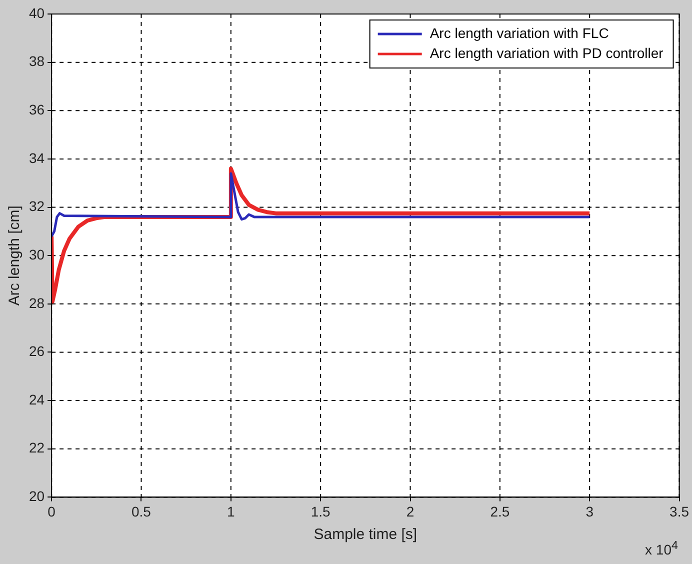 Image resolution: width=692 pixels, height=564 pixels. What do you see at coordinates (590, 511) in the screenshot?
I see `x-tick-label: 3` at bounding box center [590, 511].